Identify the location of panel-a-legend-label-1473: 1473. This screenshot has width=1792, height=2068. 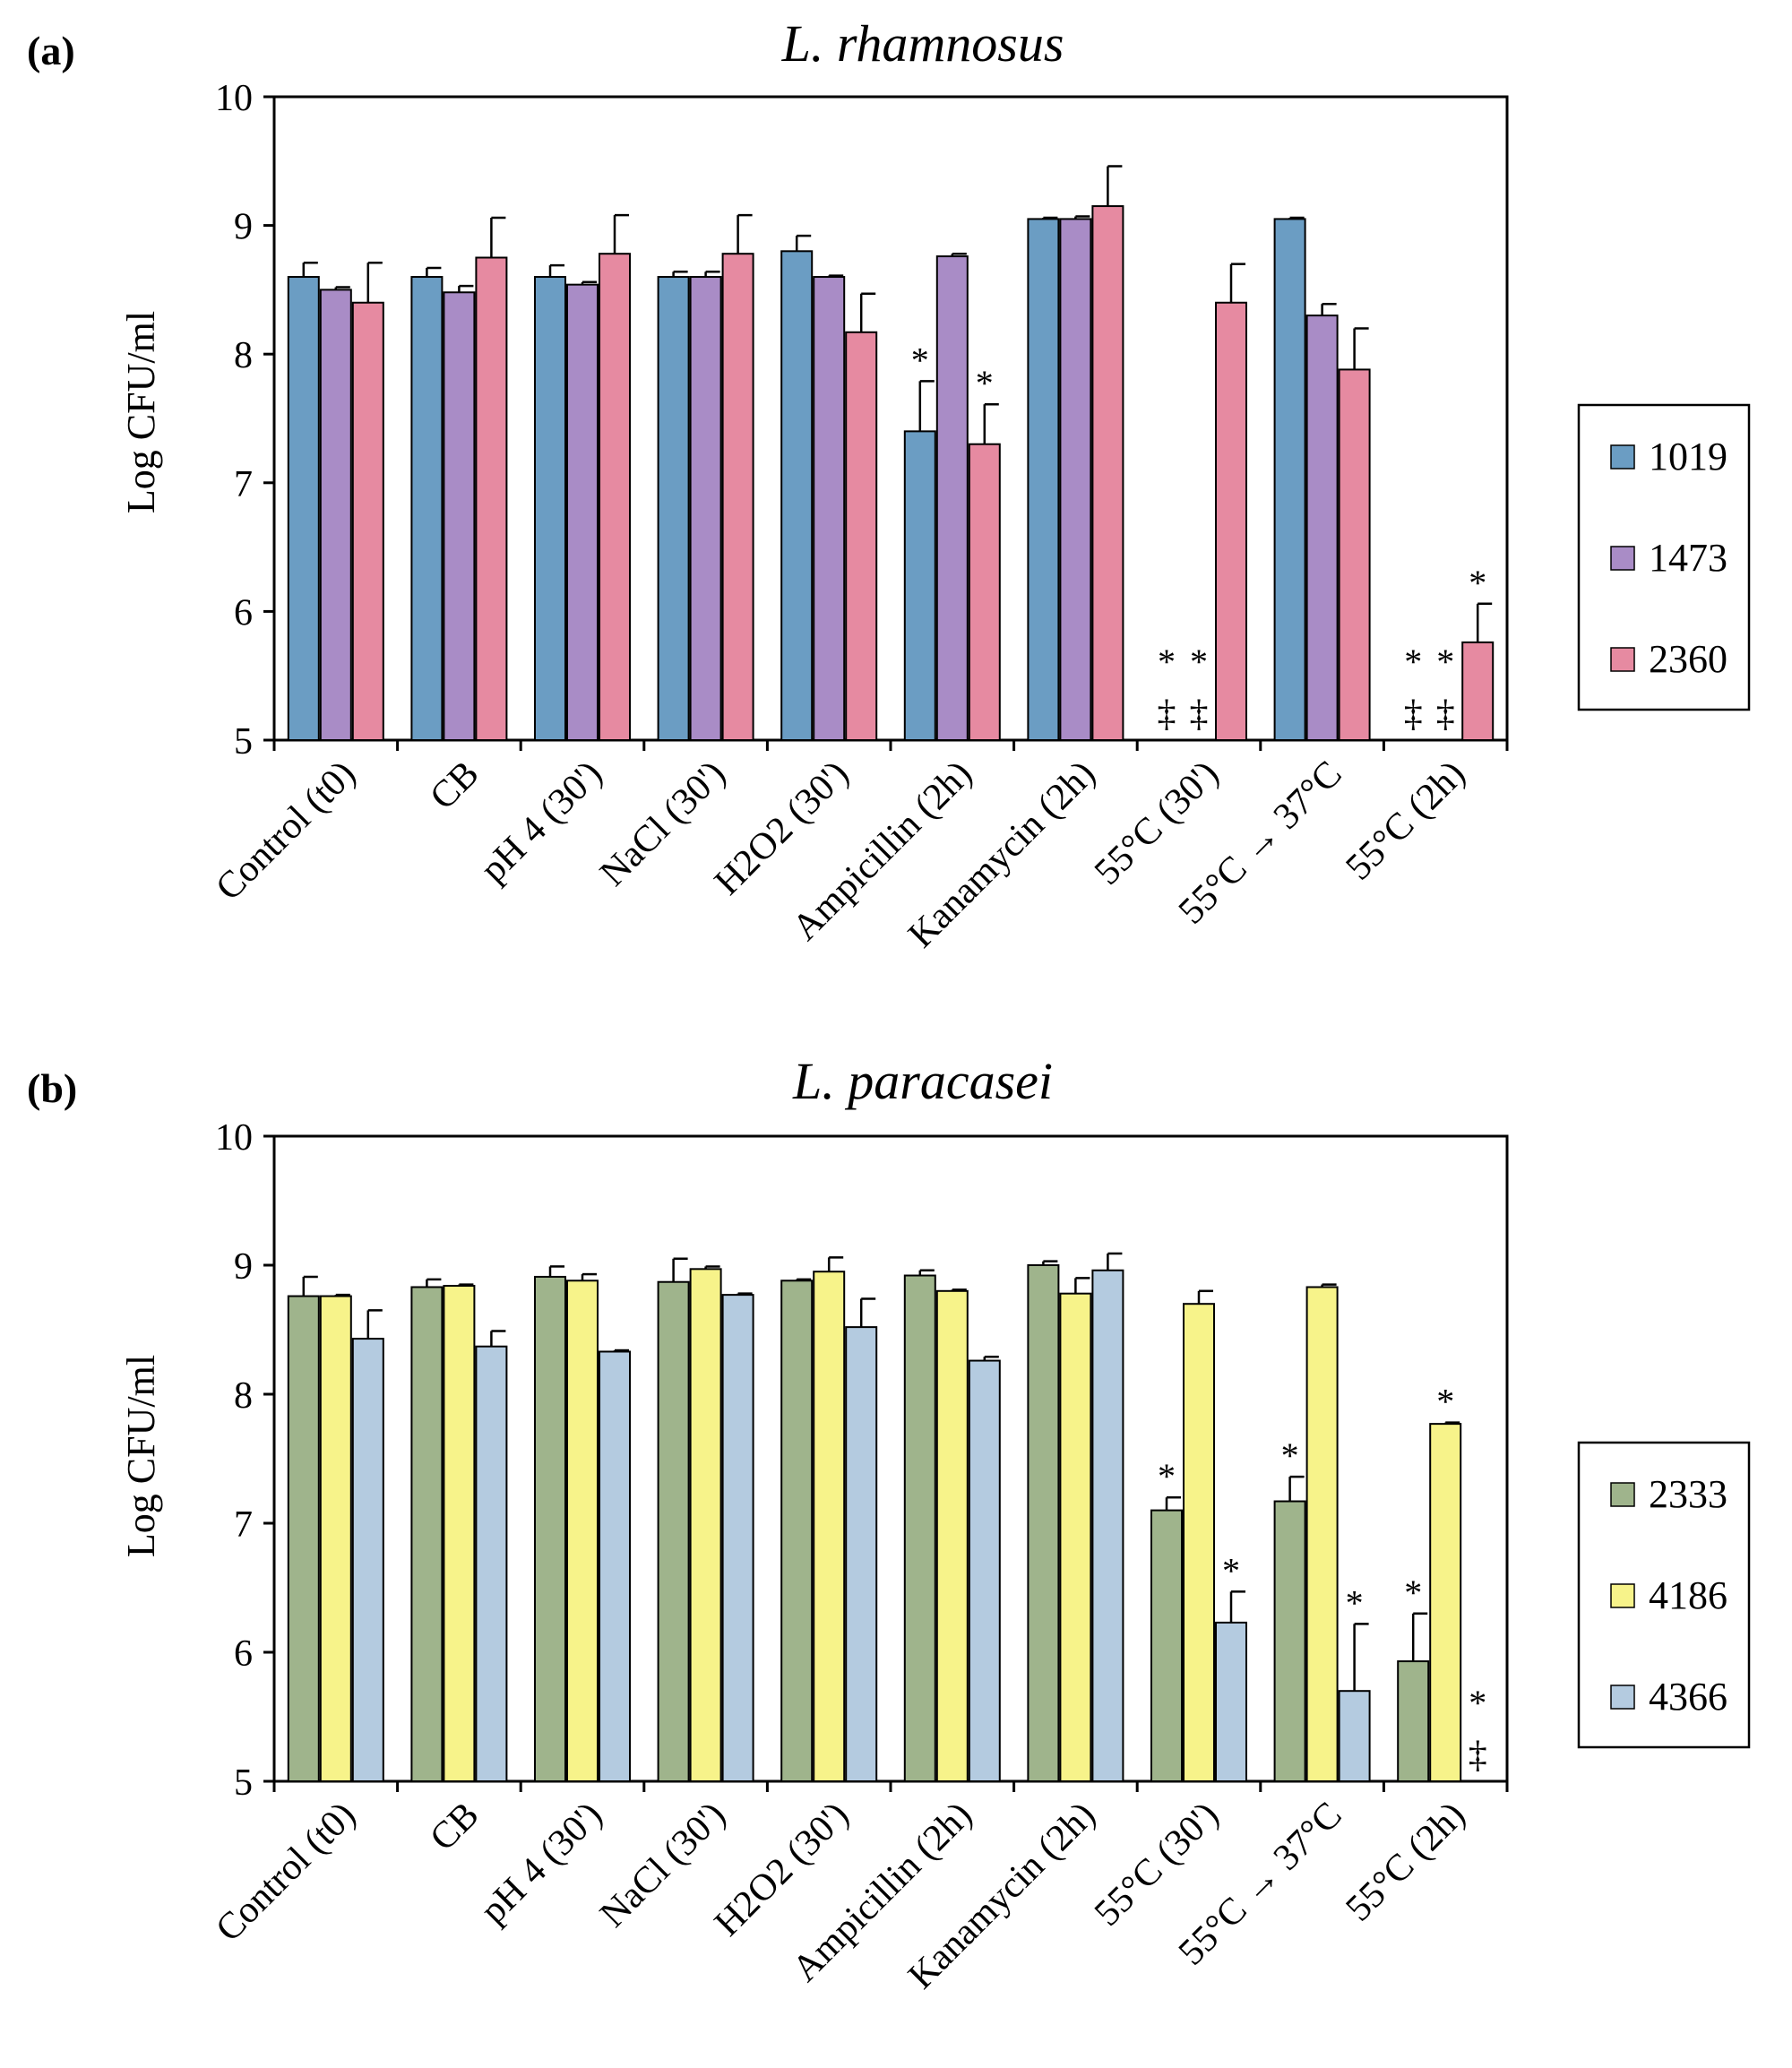
(1688, 558).